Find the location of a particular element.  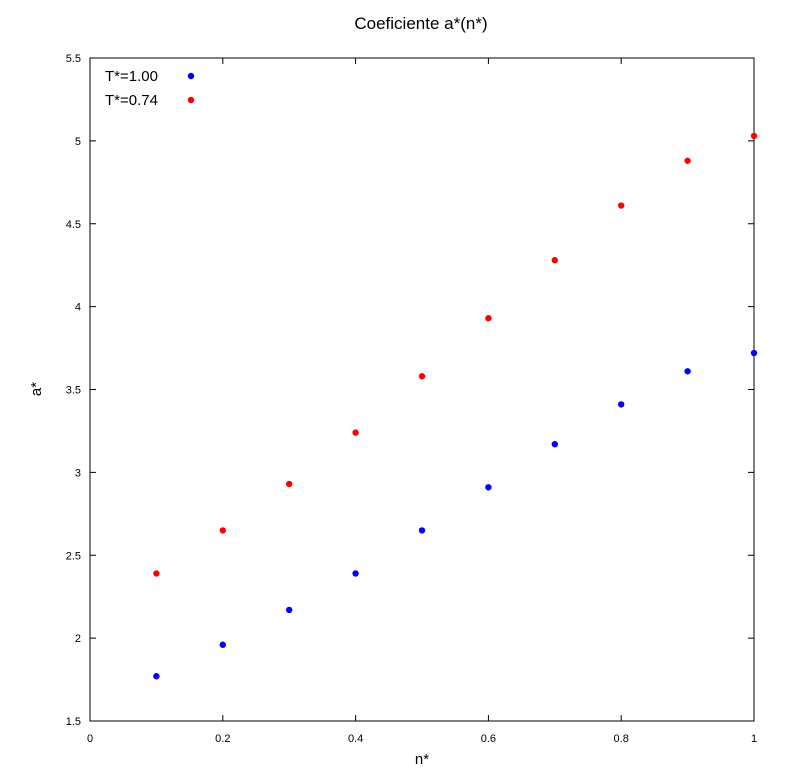

legend-label: T*=0.74 is located at coordinates (131, 100).